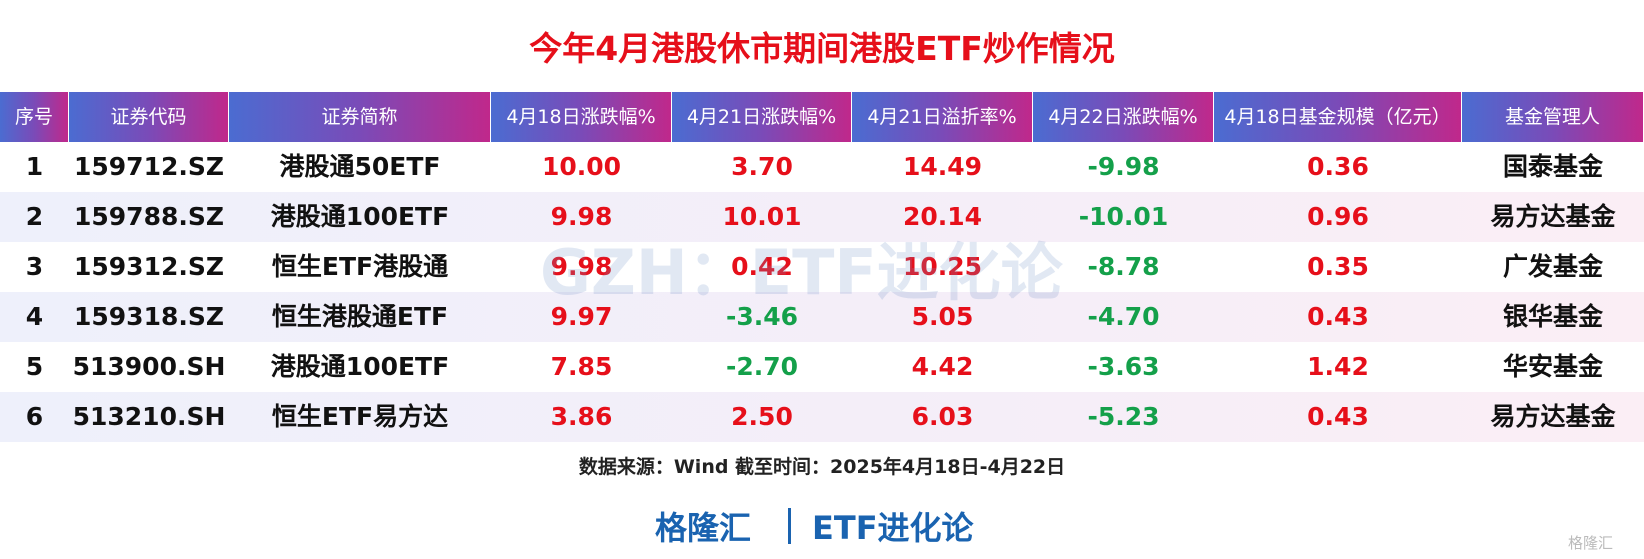 This screenshot has width=1644, height=559. I want to click on table-cell: 1, so click(34, 166).